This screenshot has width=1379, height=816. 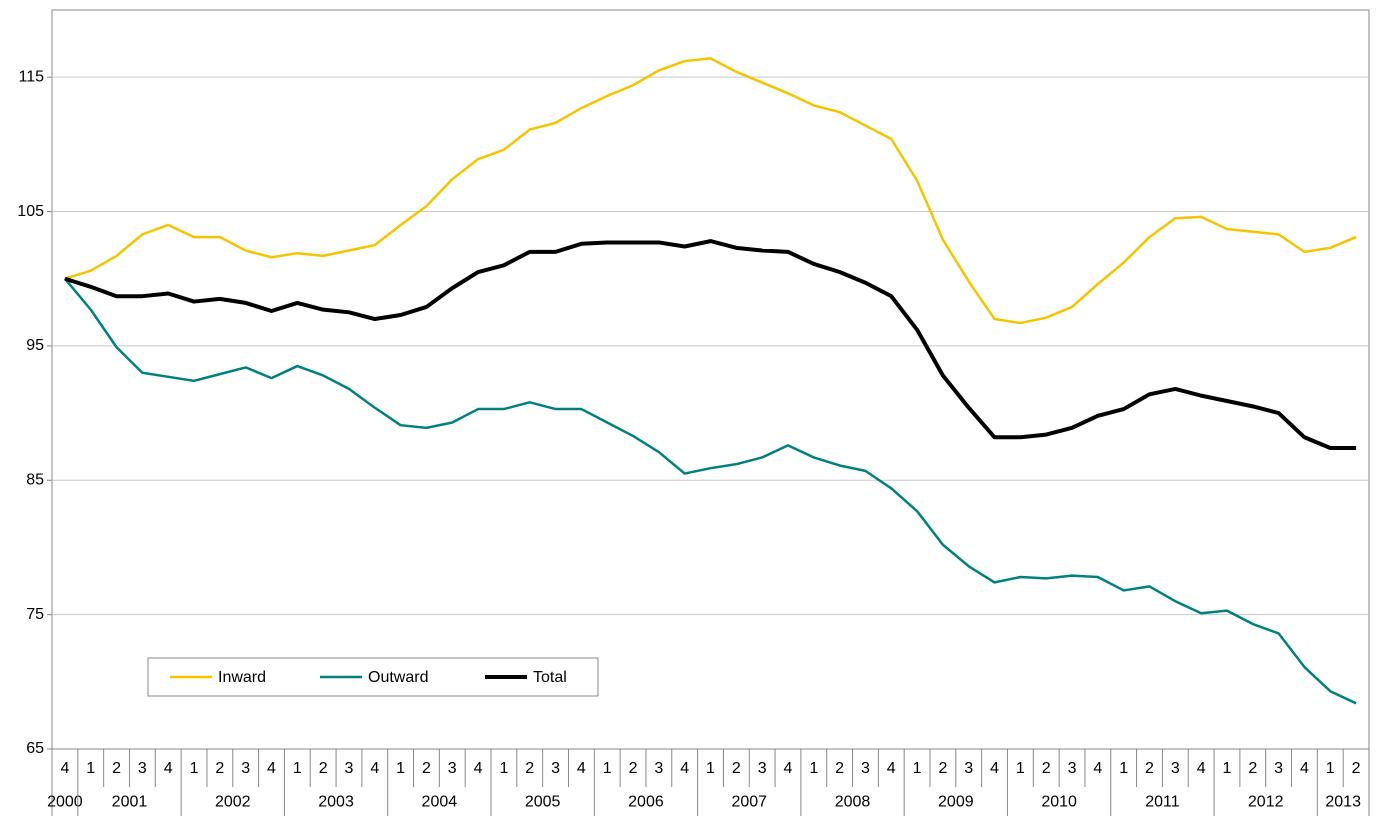 I want to click on y-tick-label: 105, so click(x=30, y=211).